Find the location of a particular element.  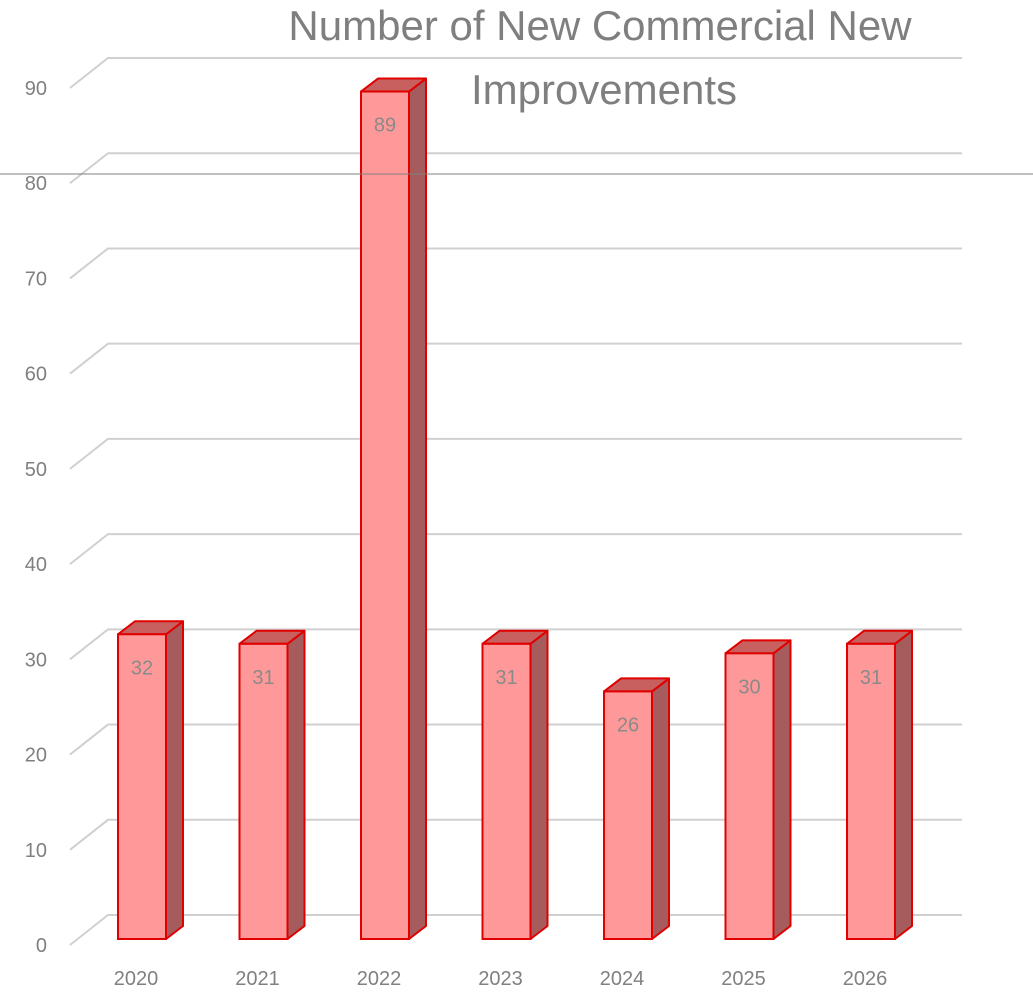

x-tick-label: 2024 is located at coordinates (622, 979).